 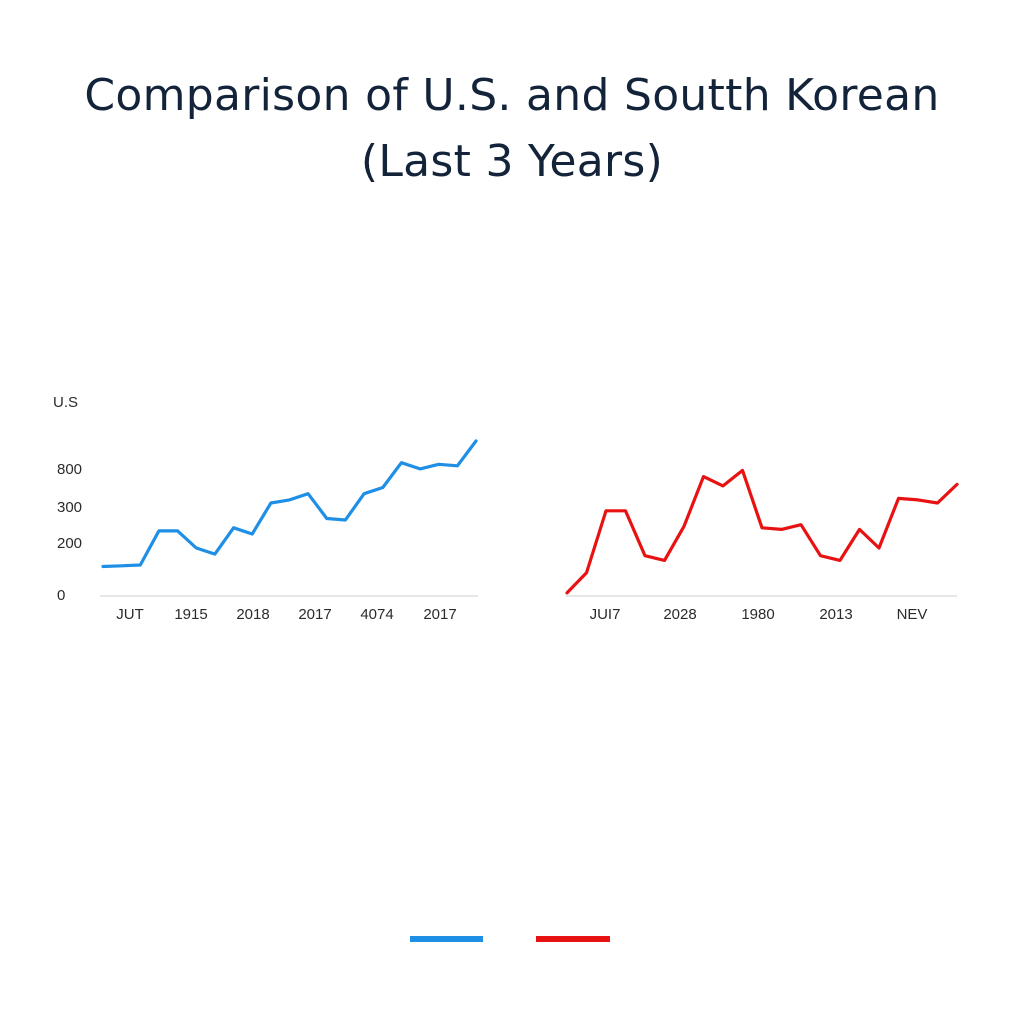 What do you see at coordinates (762, 531) in the screenshot?
I see `kr-series-line` at bounding box center [762, 531].